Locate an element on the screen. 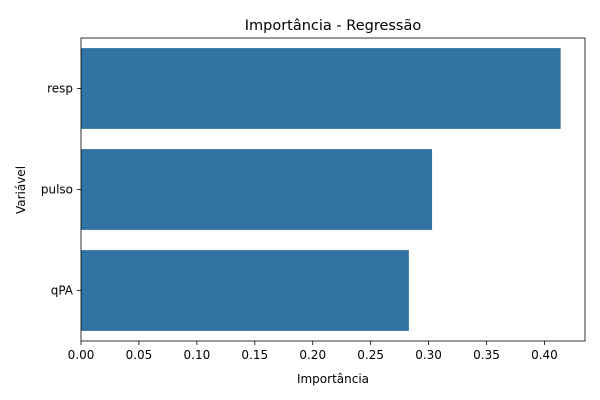  bar-pulso is located at coordinates (257, 189).